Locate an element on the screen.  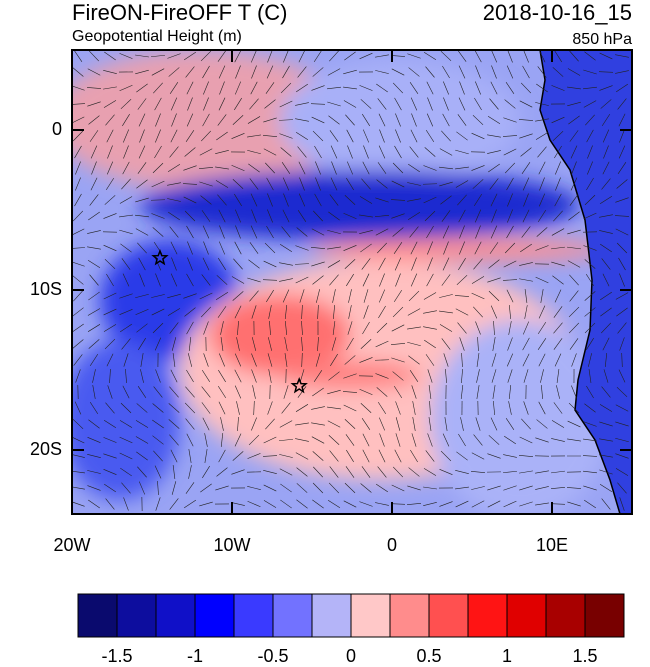
colorbar-box is located at coordinates (136, 615).